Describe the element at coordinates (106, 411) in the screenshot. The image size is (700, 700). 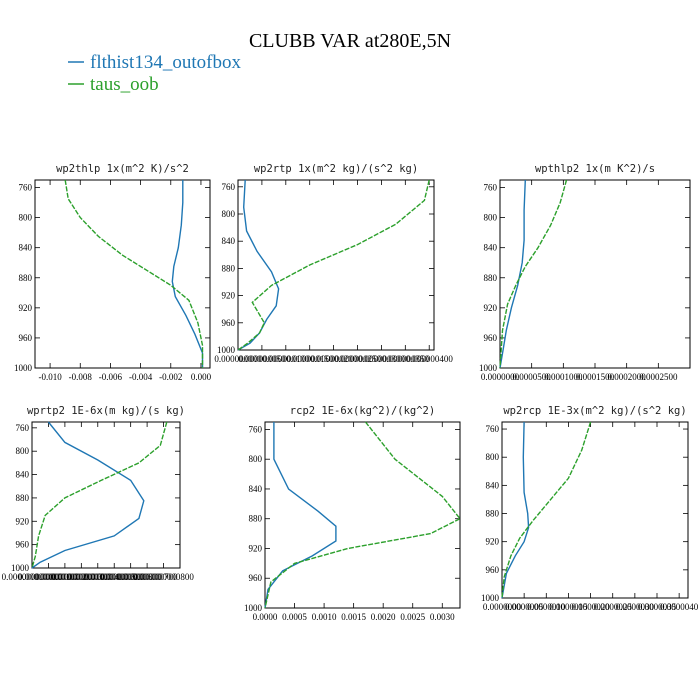
I see `panel-title: wprtp2 1E-6x(m kg)/(s kg)` at that location.